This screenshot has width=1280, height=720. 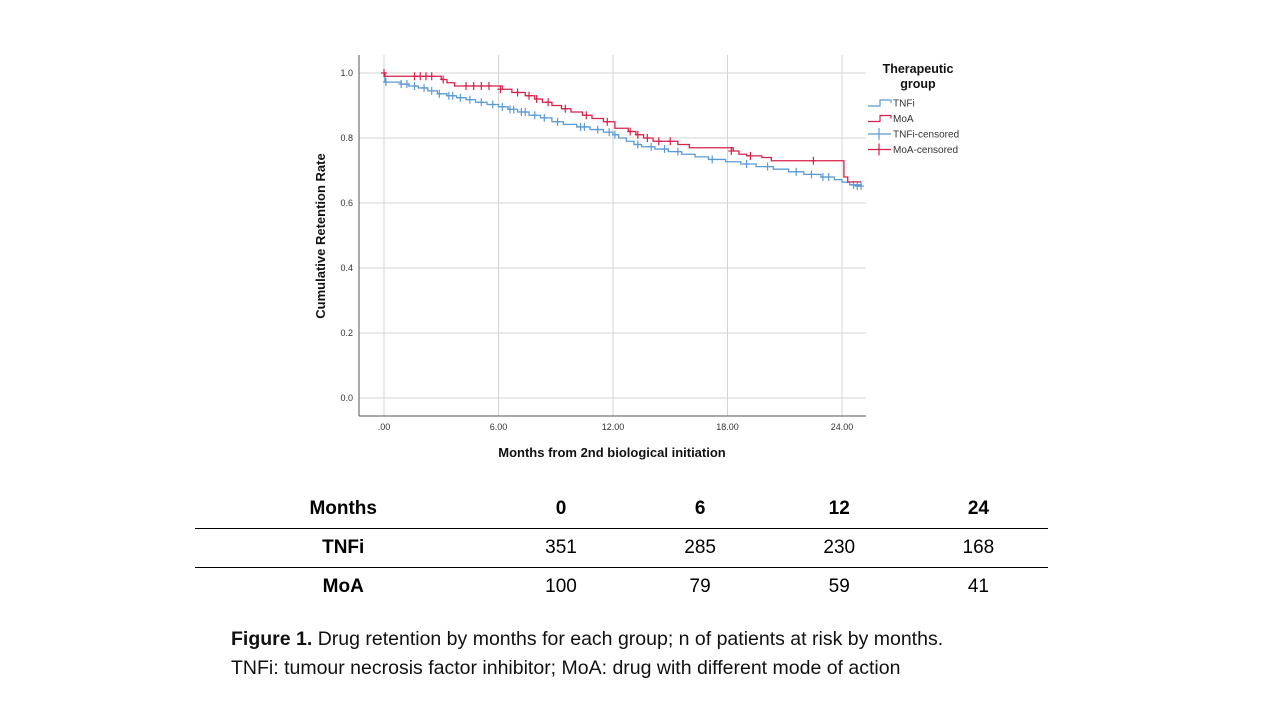 I want to click on risk-table-header-label: Months, so click(x=343, y=509).